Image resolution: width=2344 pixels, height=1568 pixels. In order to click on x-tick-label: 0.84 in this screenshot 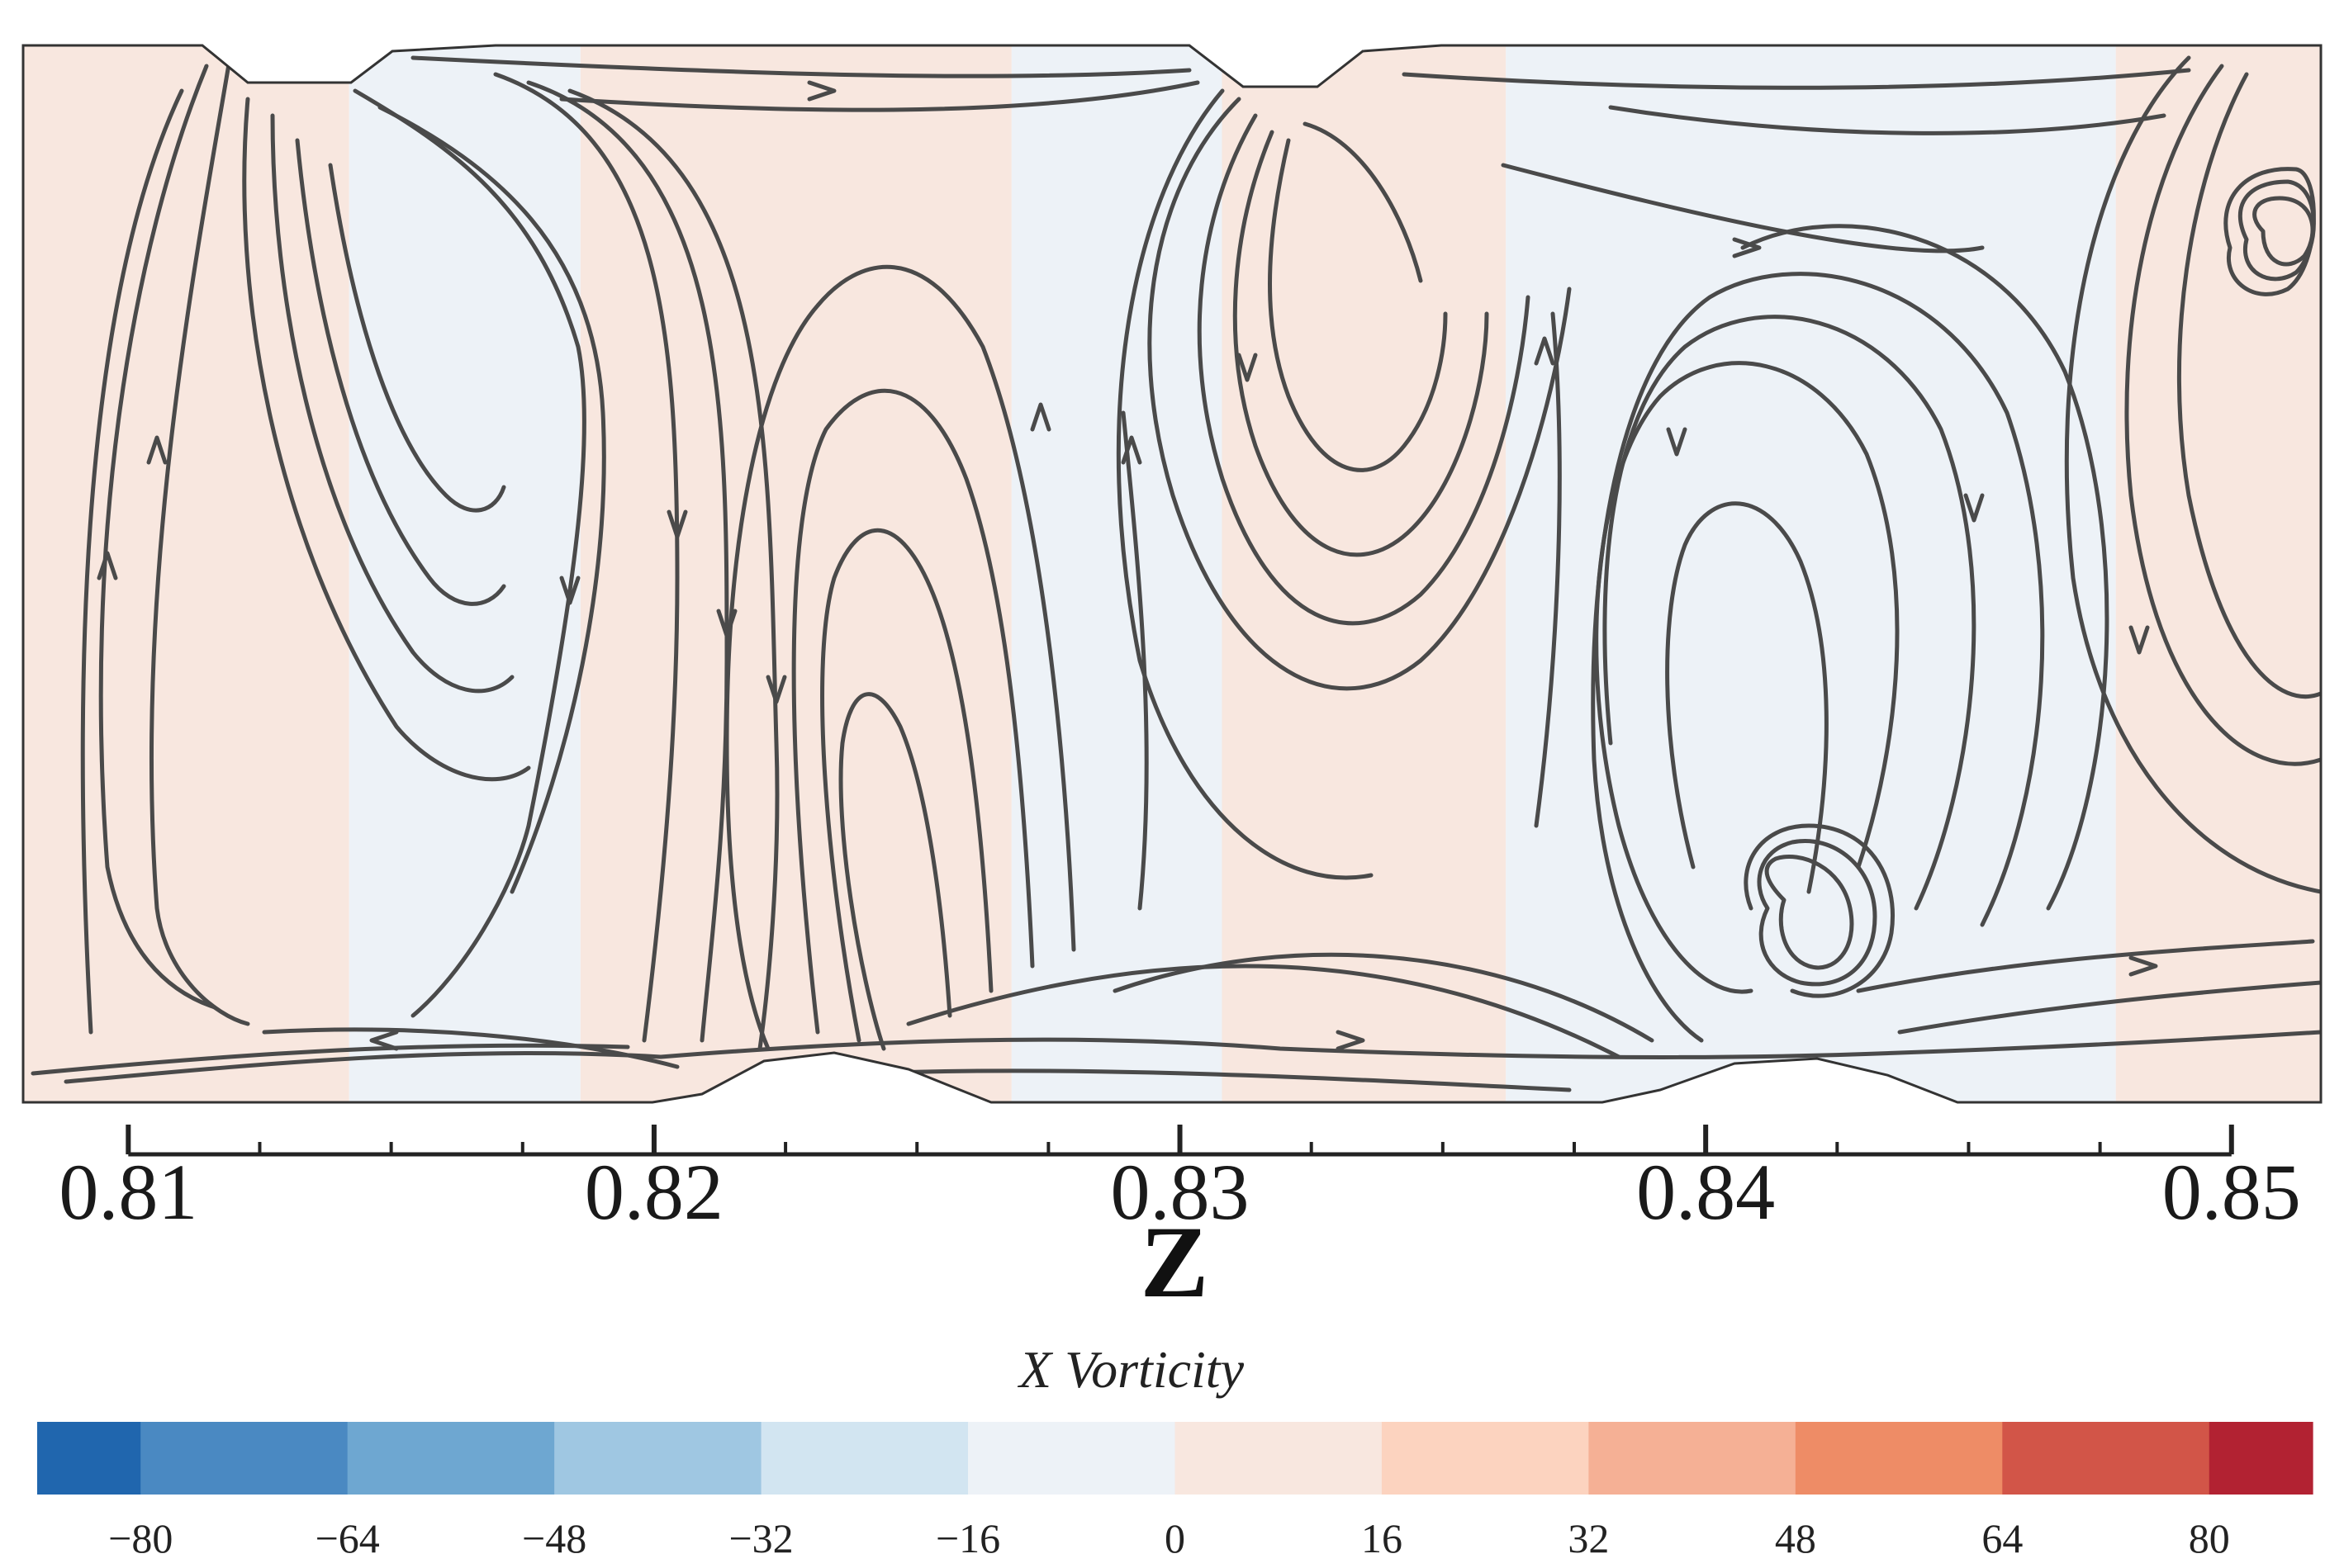, I will do `click(1705, 1192)`.